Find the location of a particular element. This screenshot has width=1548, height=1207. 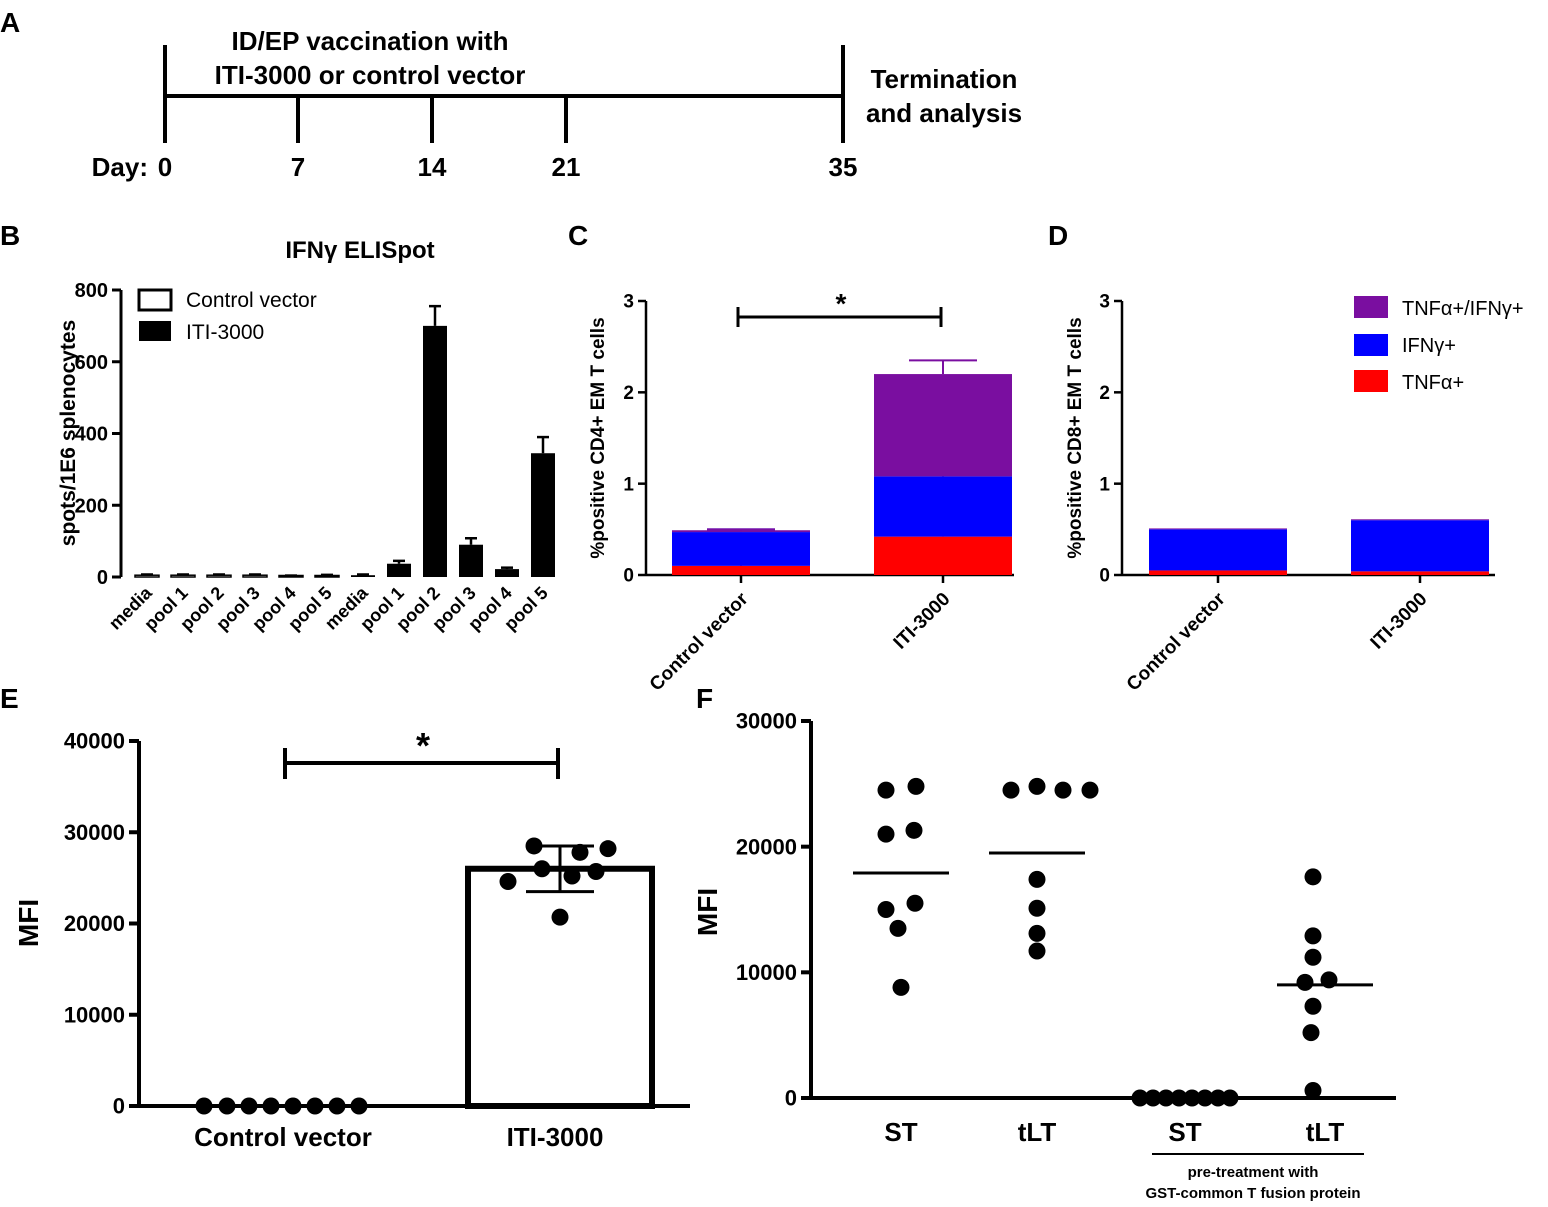

legend-label-double: TNFα+/IFNγ+ is located at coordinates (1463, 309).